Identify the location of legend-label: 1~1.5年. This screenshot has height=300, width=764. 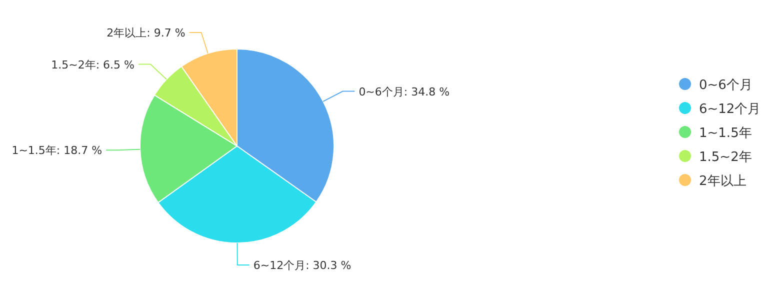
(725, 133).